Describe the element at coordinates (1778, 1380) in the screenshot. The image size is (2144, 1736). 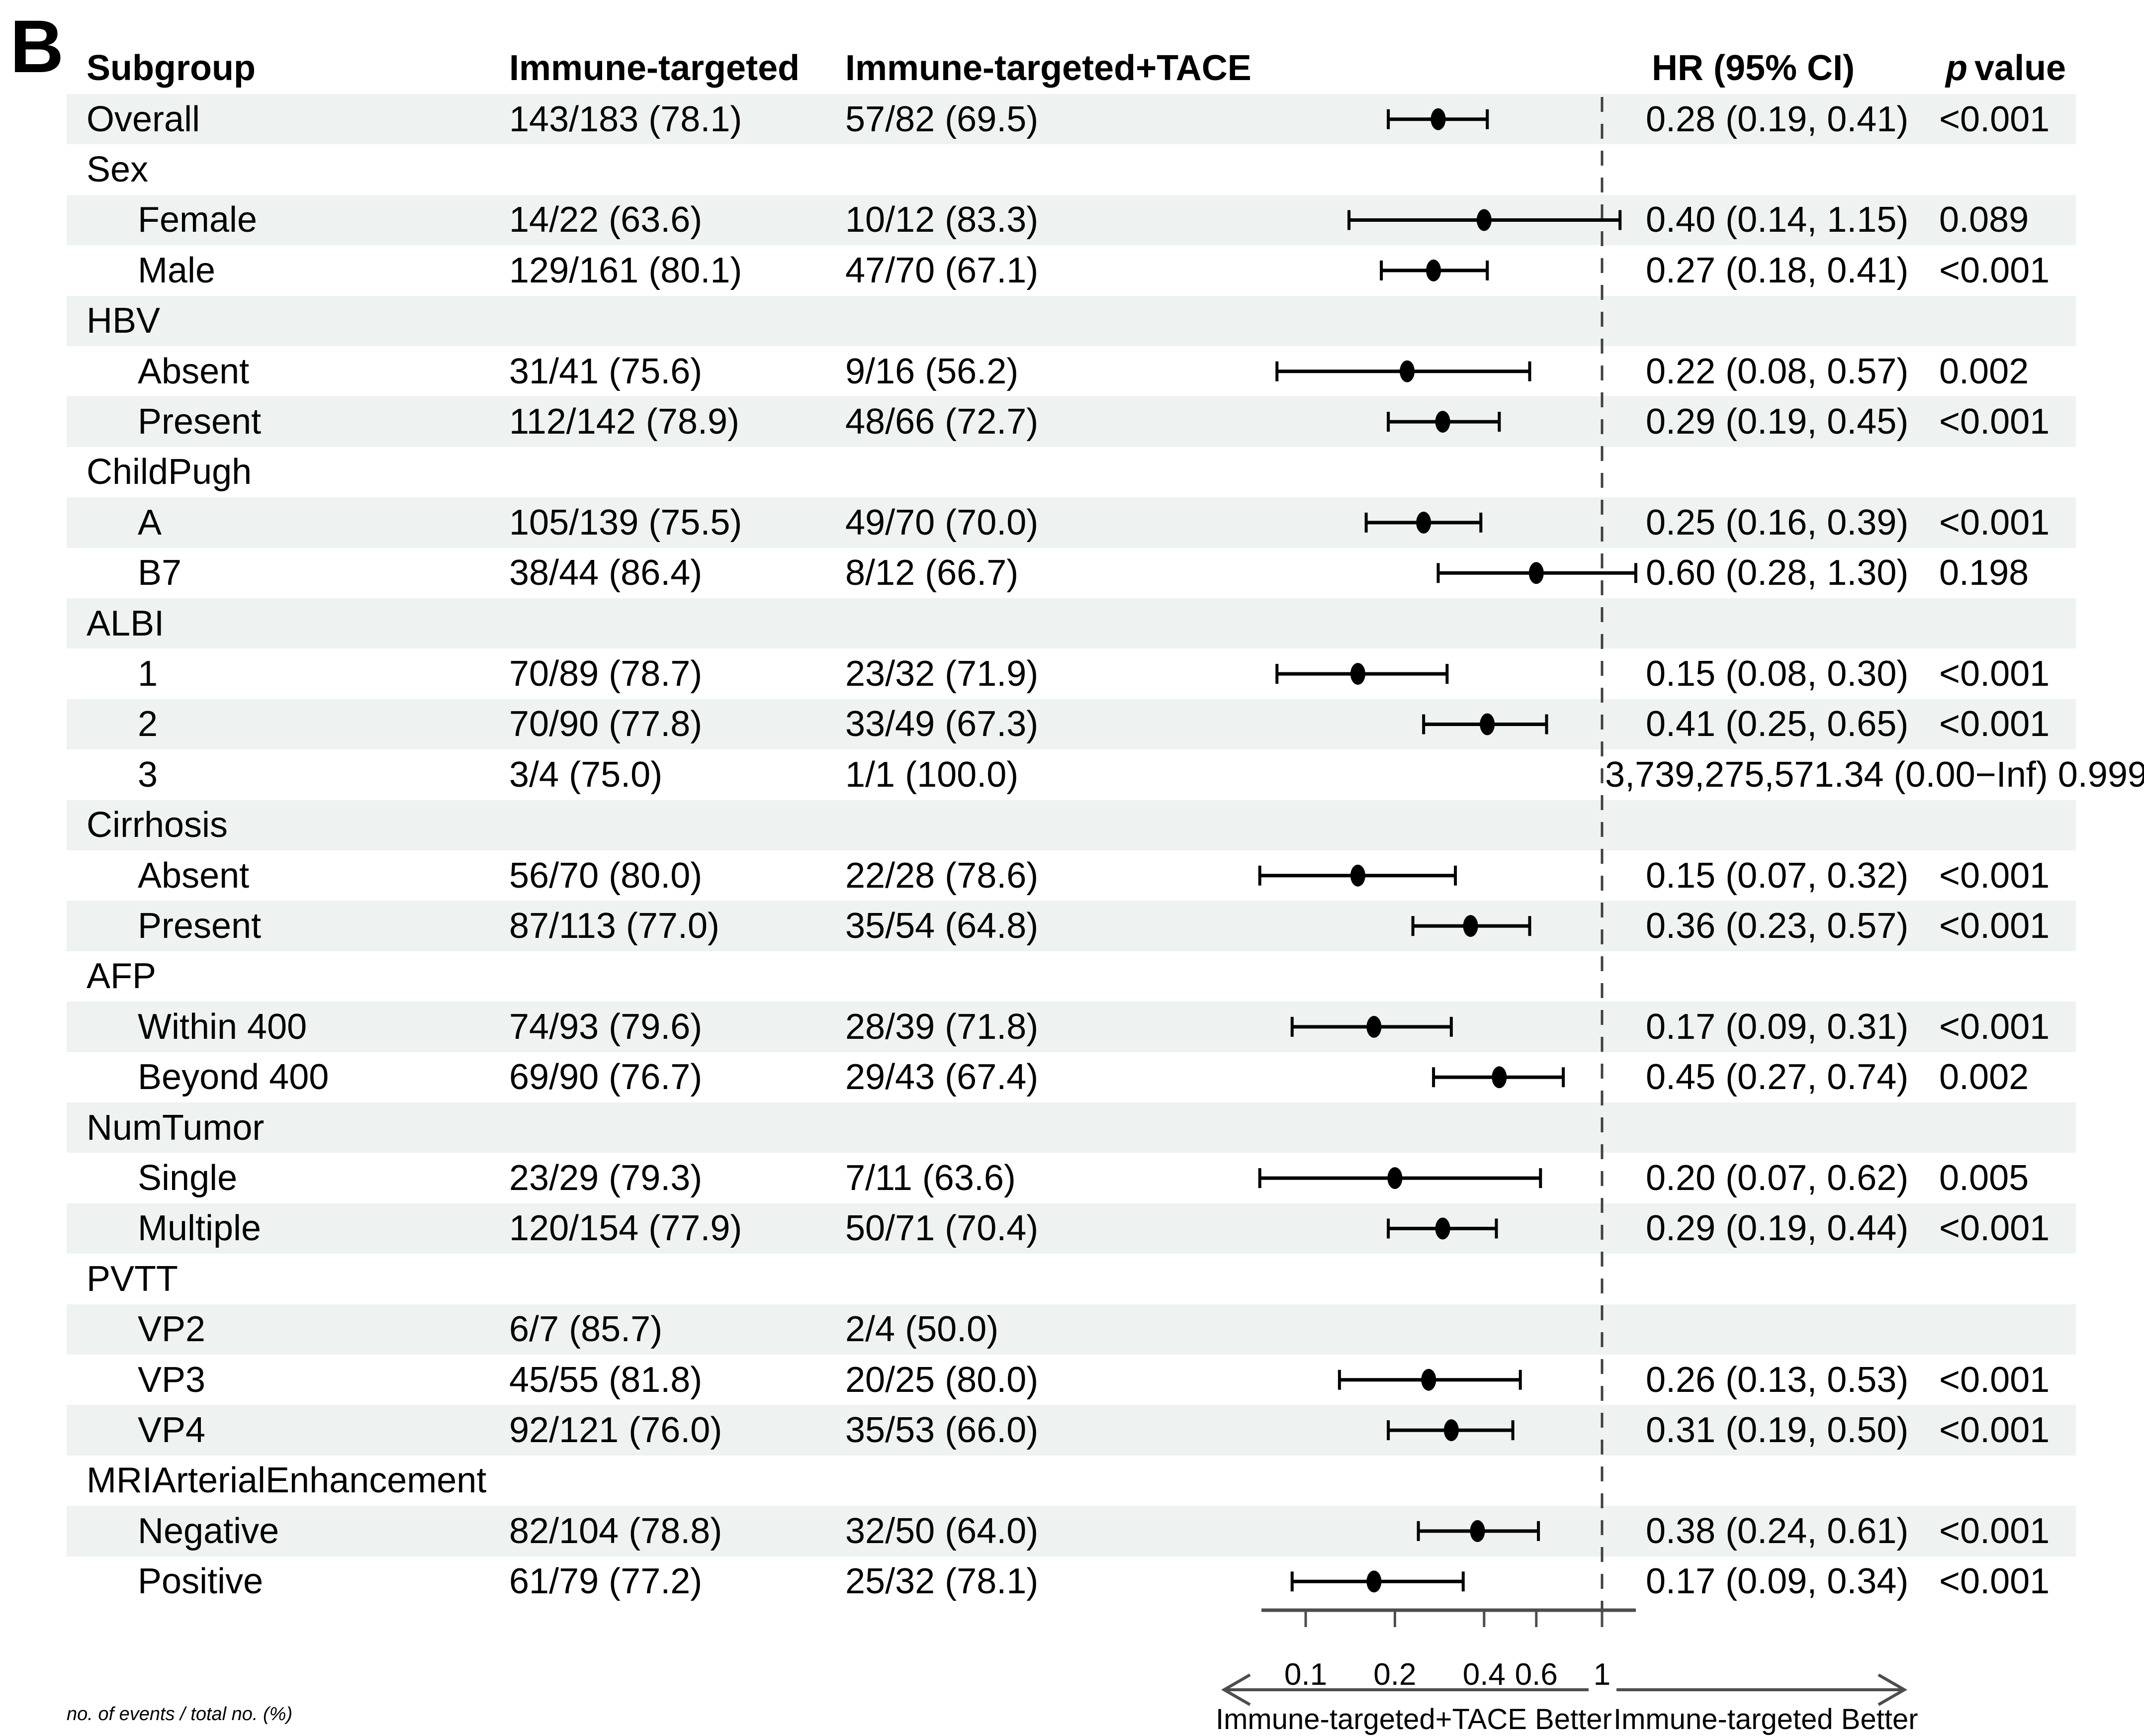
I see `hr-ci-value: 0.26 (0.13, 0.53)` at that location.